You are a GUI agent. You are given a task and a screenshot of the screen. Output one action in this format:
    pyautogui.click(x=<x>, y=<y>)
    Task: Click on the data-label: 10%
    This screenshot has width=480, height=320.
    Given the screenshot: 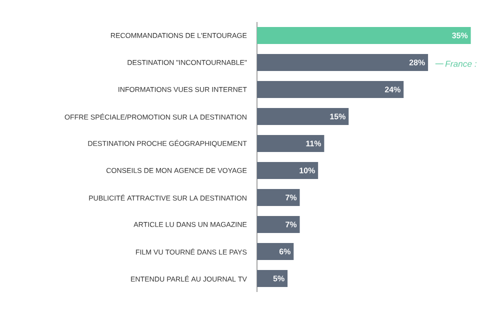 What is the action you would take?
    pyautogui.click(x=307, y=171)
    